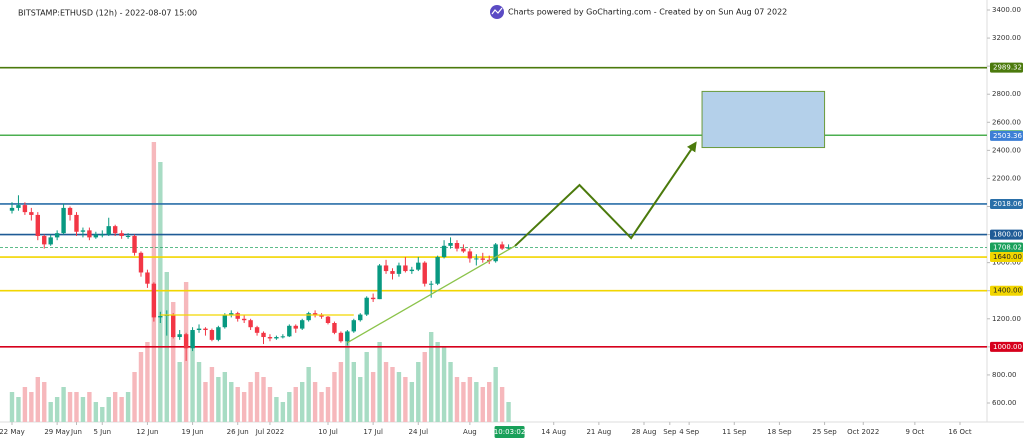  Describe the element at coordinates (959, 432) in the screenshot. I see `x-tick-label: 16 Oct` at that location.